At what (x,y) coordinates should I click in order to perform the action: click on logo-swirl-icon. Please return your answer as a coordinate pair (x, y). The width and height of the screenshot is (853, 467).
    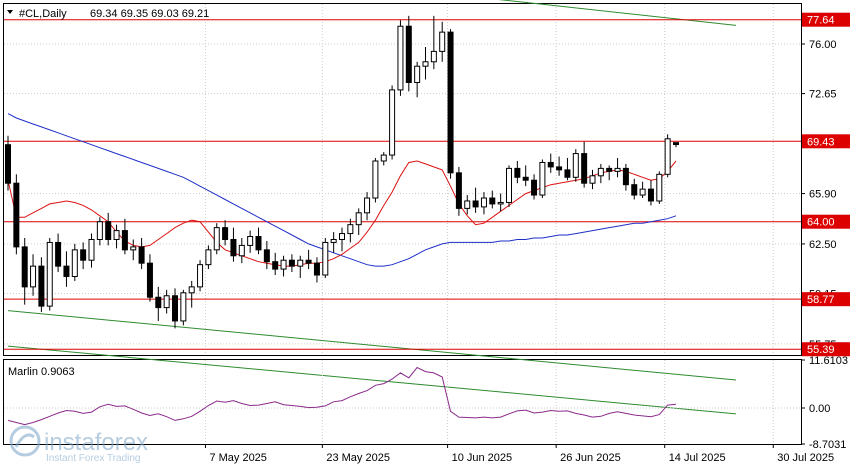
    Looking at the image, I should click on (24, 440).